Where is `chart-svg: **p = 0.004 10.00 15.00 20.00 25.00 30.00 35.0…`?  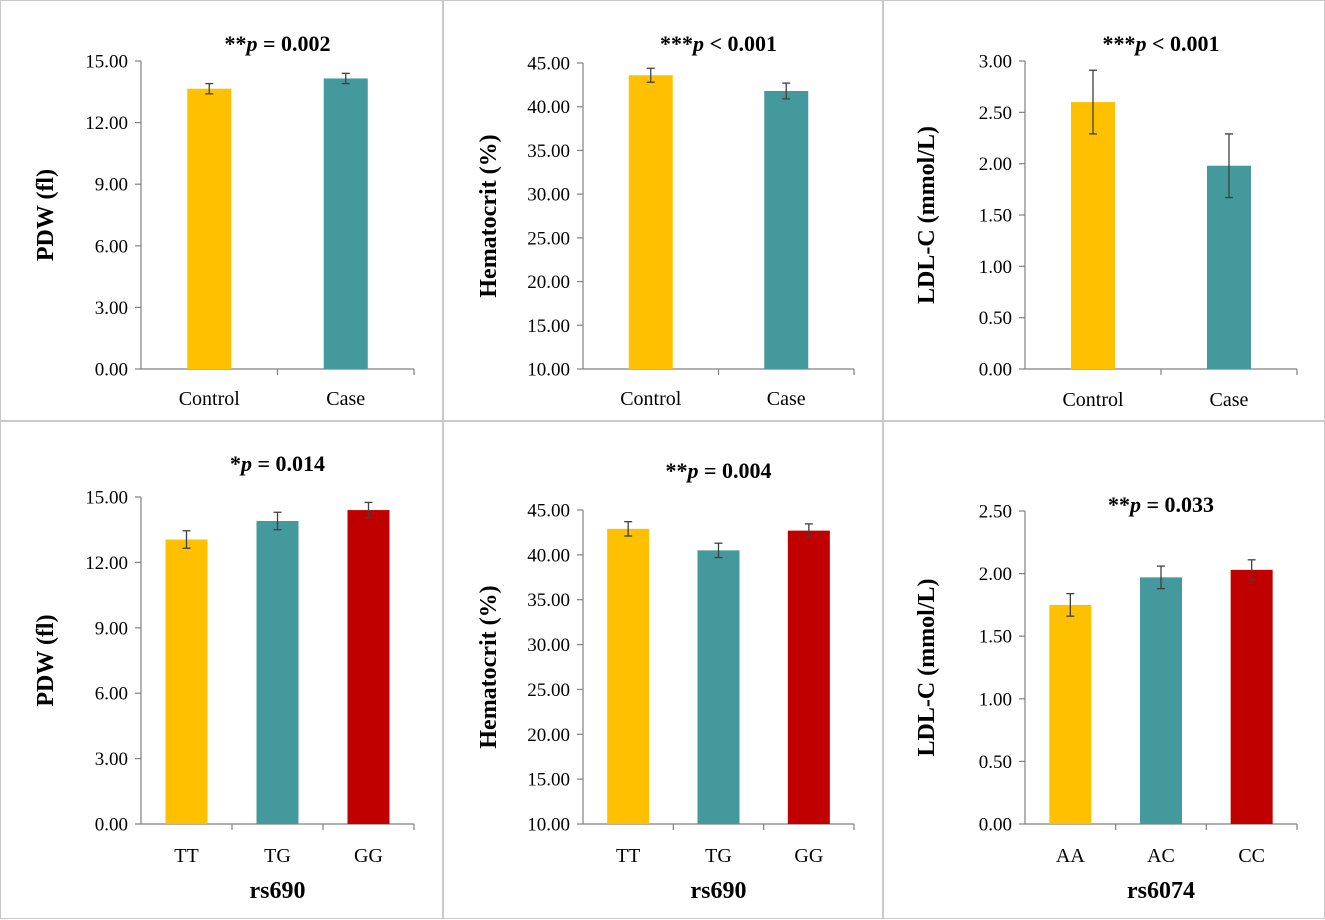
chart-svg: **p = 0.004 10.00 15.00 20.00 25.00 30.00 35.0… is located at coordinates (665, 681).